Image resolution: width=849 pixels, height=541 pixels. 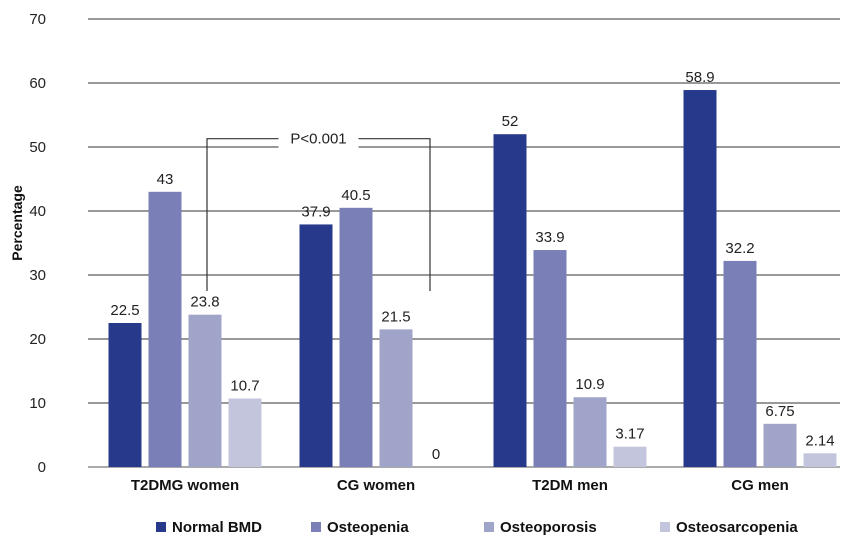 What do you see at coordinates (395, 316) in the screenshot?
I see `data-label: 21.5` at bounding box center [395, 316].